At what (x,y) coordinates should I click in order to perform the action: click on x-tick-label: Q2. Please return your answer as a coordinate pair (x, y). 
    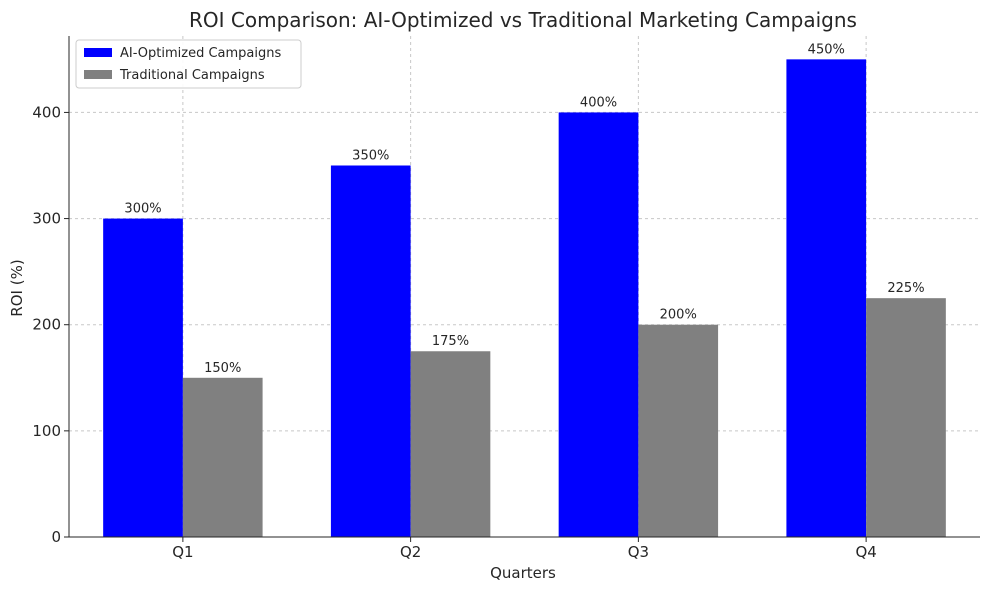
    Looking at the image, I should click on (410, 552).